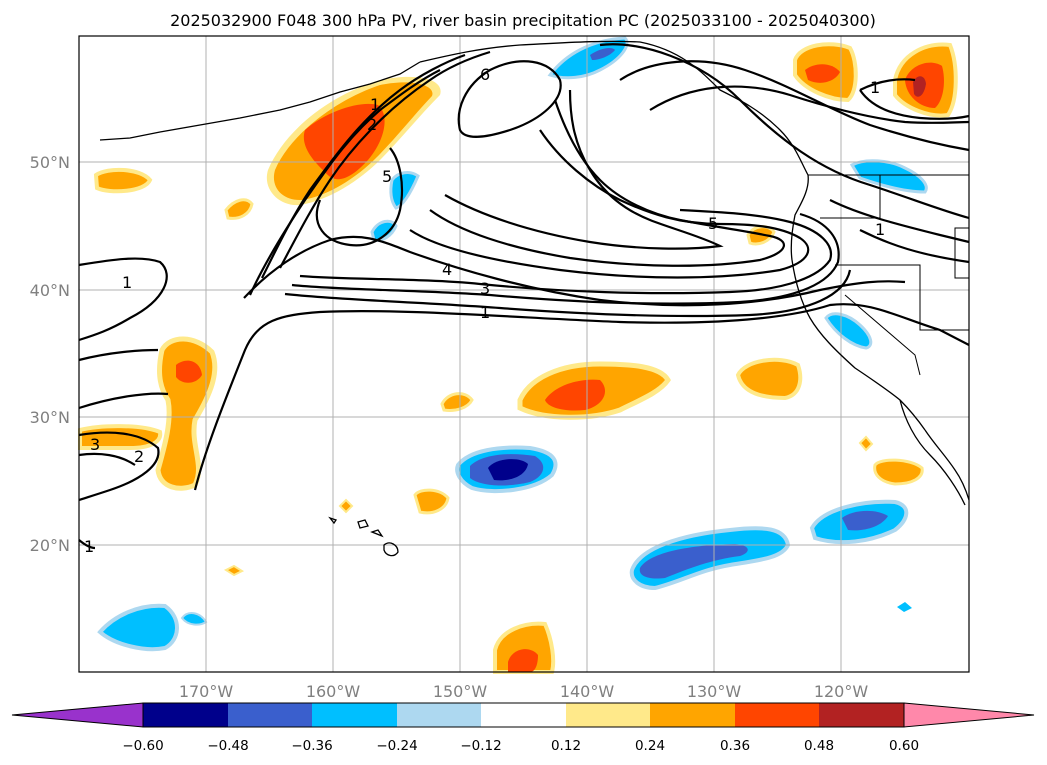  I want to click on contour-label-3: 6, so click(485, 74).